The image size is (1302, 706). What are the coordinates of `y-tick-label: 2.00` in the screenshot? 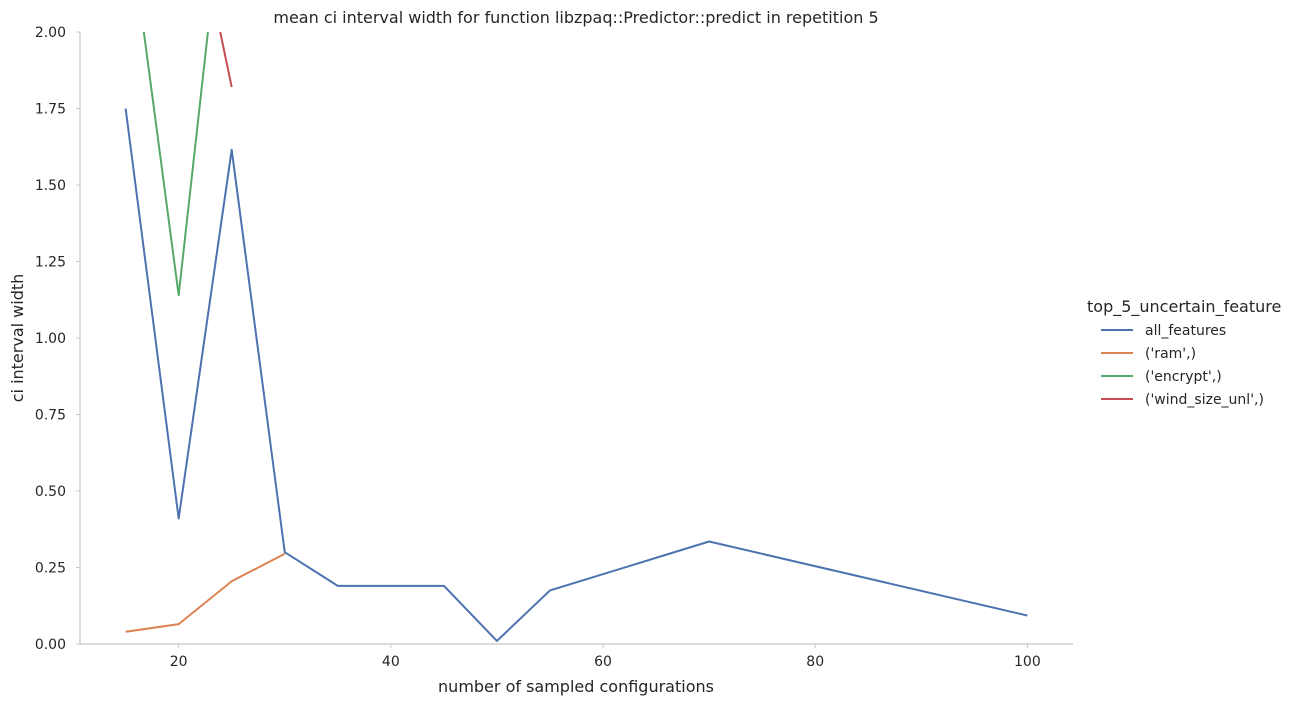 It's located at (50, 33).